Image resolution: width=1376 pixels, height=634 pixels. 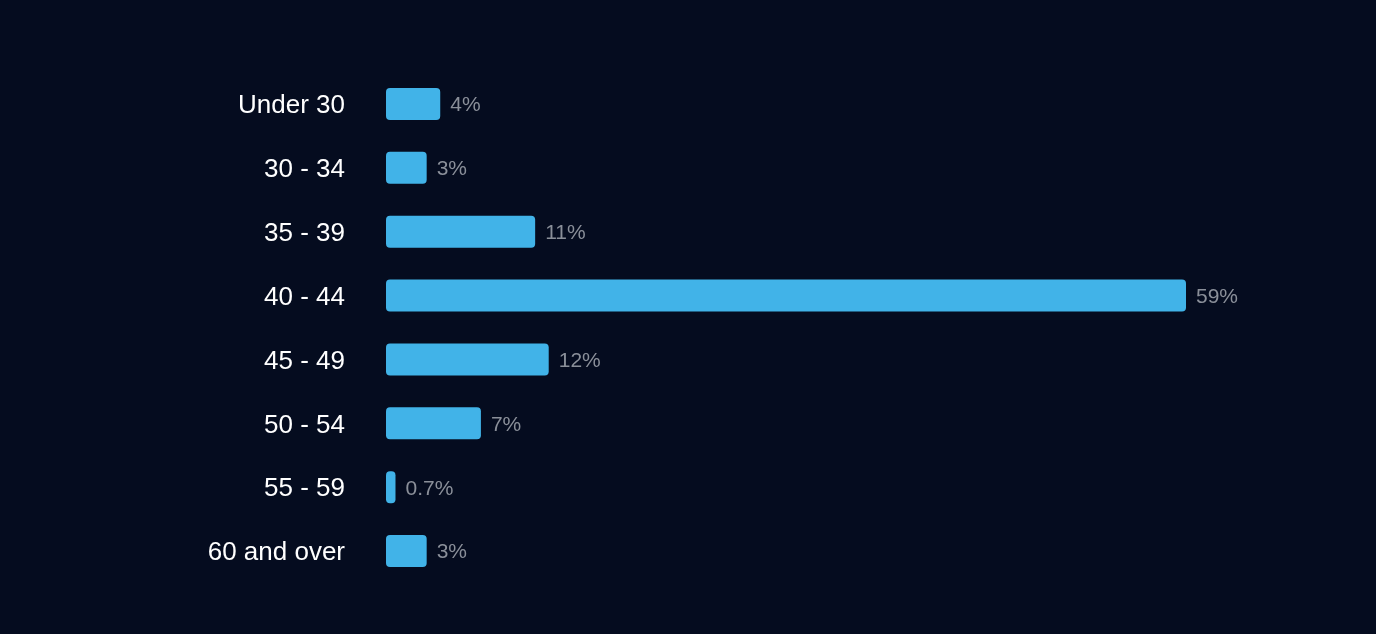 What do you see at coordinates (304, 168) in the screenshot?
I see `y-tick-label: 30 - 34` at bounding box center [304, 168].